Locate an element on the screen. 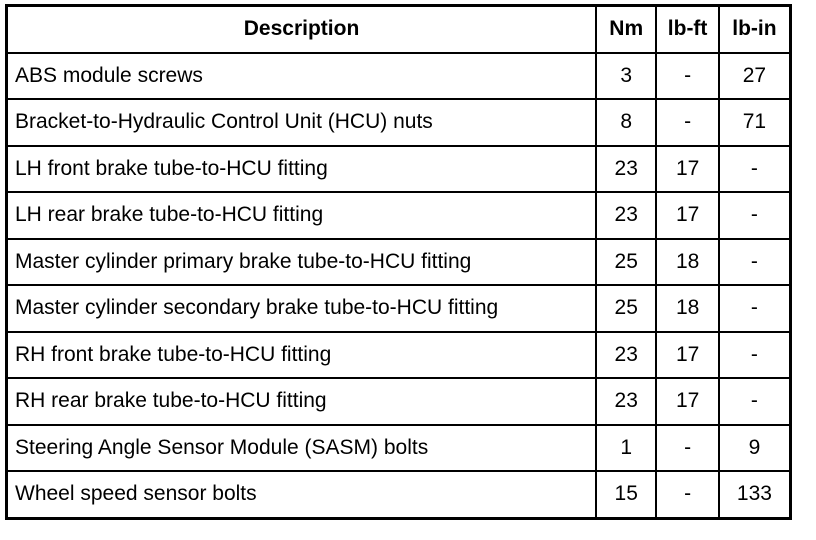 The width and height of the screenshot is (816, 540). cell-nm: 8 is located at coordinates (626, 122).